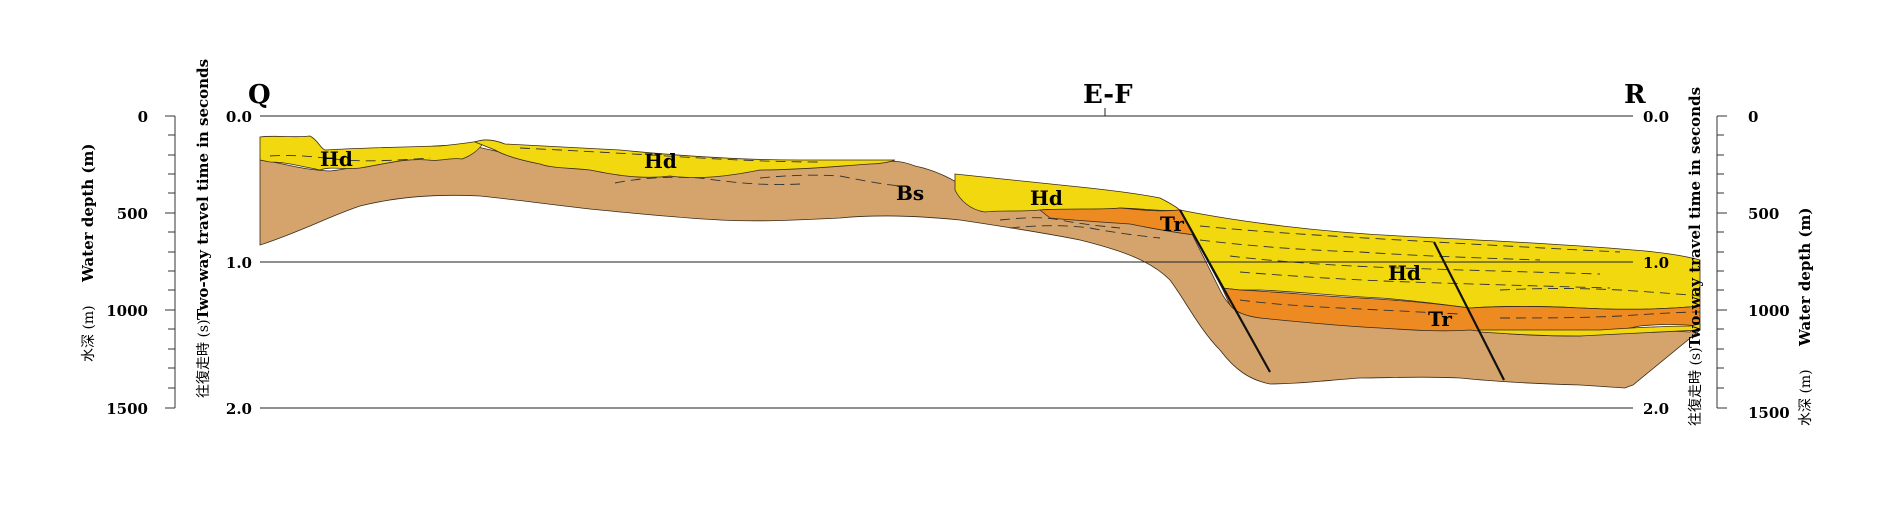  Describe the element at coordinates (1769, 311) in the screenshot. I see `right-depth-tick-1000: 1000` at that location.